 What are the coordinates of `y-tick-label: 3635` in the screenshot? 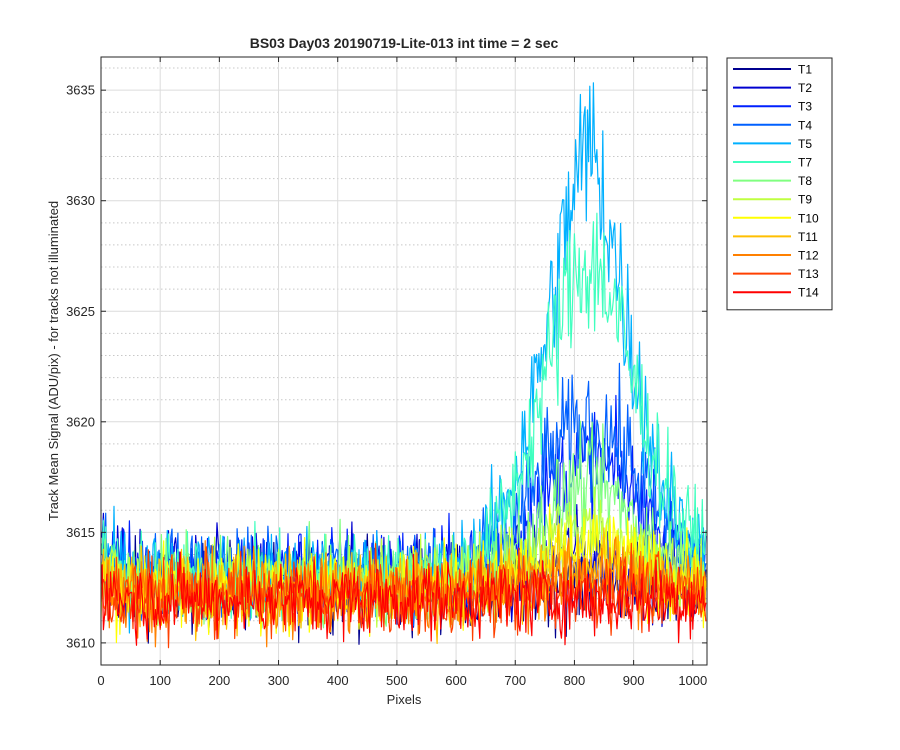 It's located at (80, 90).